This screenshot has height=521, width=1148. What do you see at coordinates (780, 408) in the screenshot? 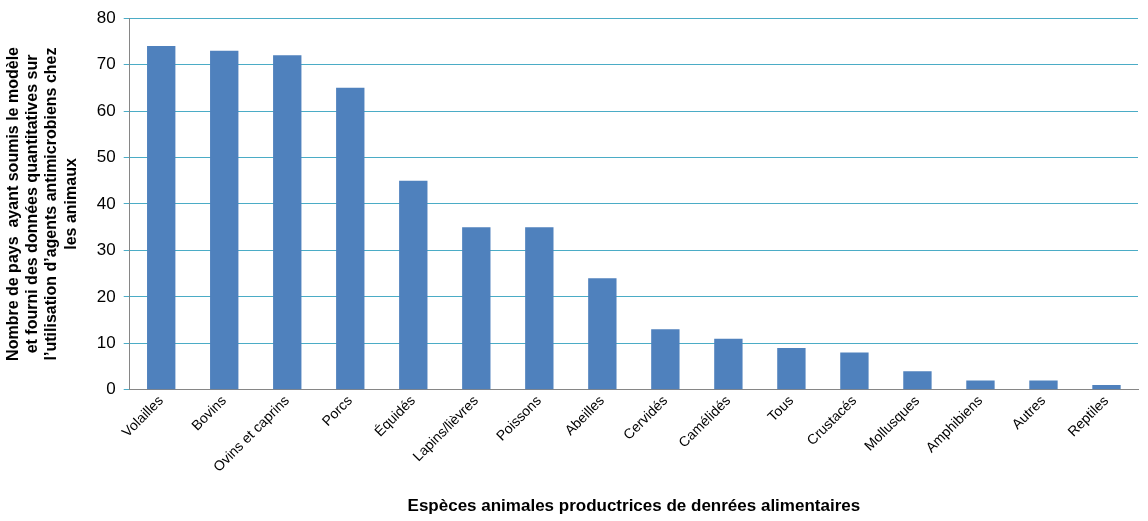
I see `x-tick-label: Tous` at bounding box center [780, 408].